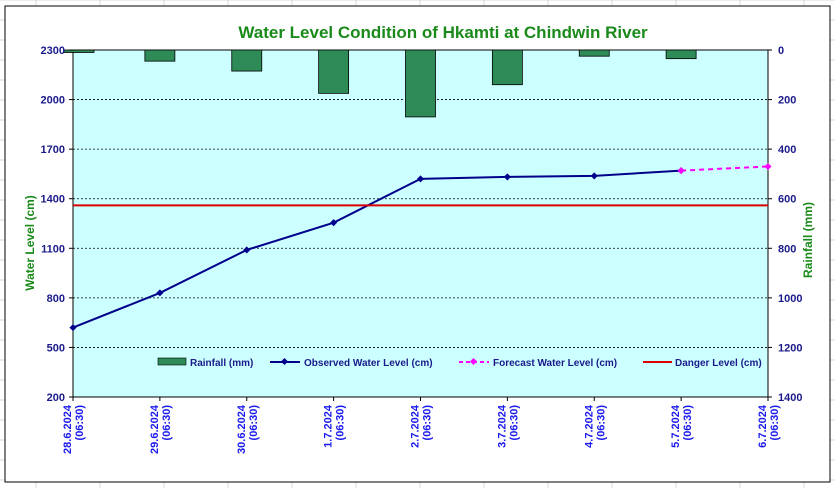 This screenshot has width=835, height=493. What do you see at coordinates (56, 299) in the screenshot?
I see `left-tick-label: 800` at bounding box center [56, 299].